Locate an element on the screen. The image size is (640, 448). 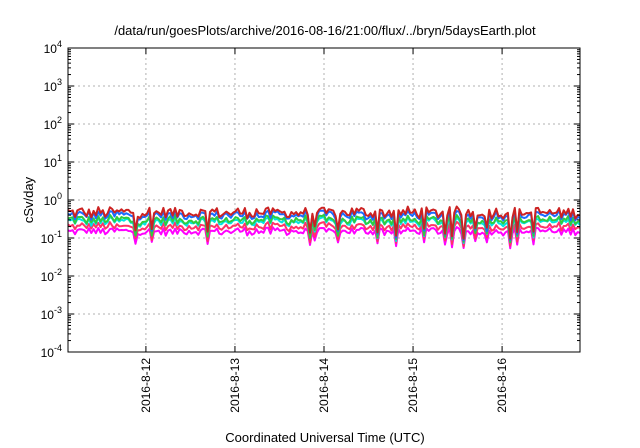
y-tick-label: 10² is located at coordinates (53, 123).